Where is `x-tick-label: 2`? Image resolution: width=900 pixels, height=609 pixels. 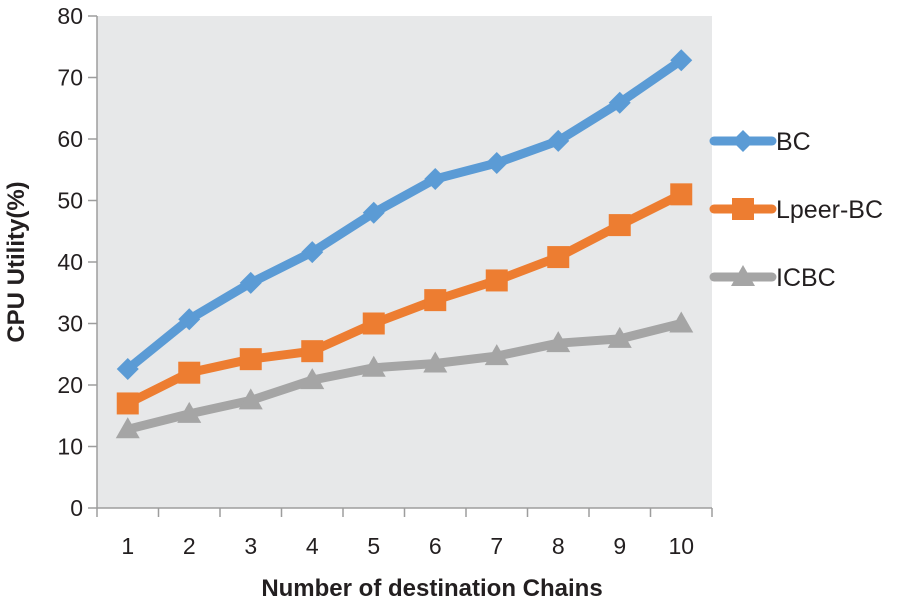
x-tick-label: 2 is located at coordinates (189, 546).